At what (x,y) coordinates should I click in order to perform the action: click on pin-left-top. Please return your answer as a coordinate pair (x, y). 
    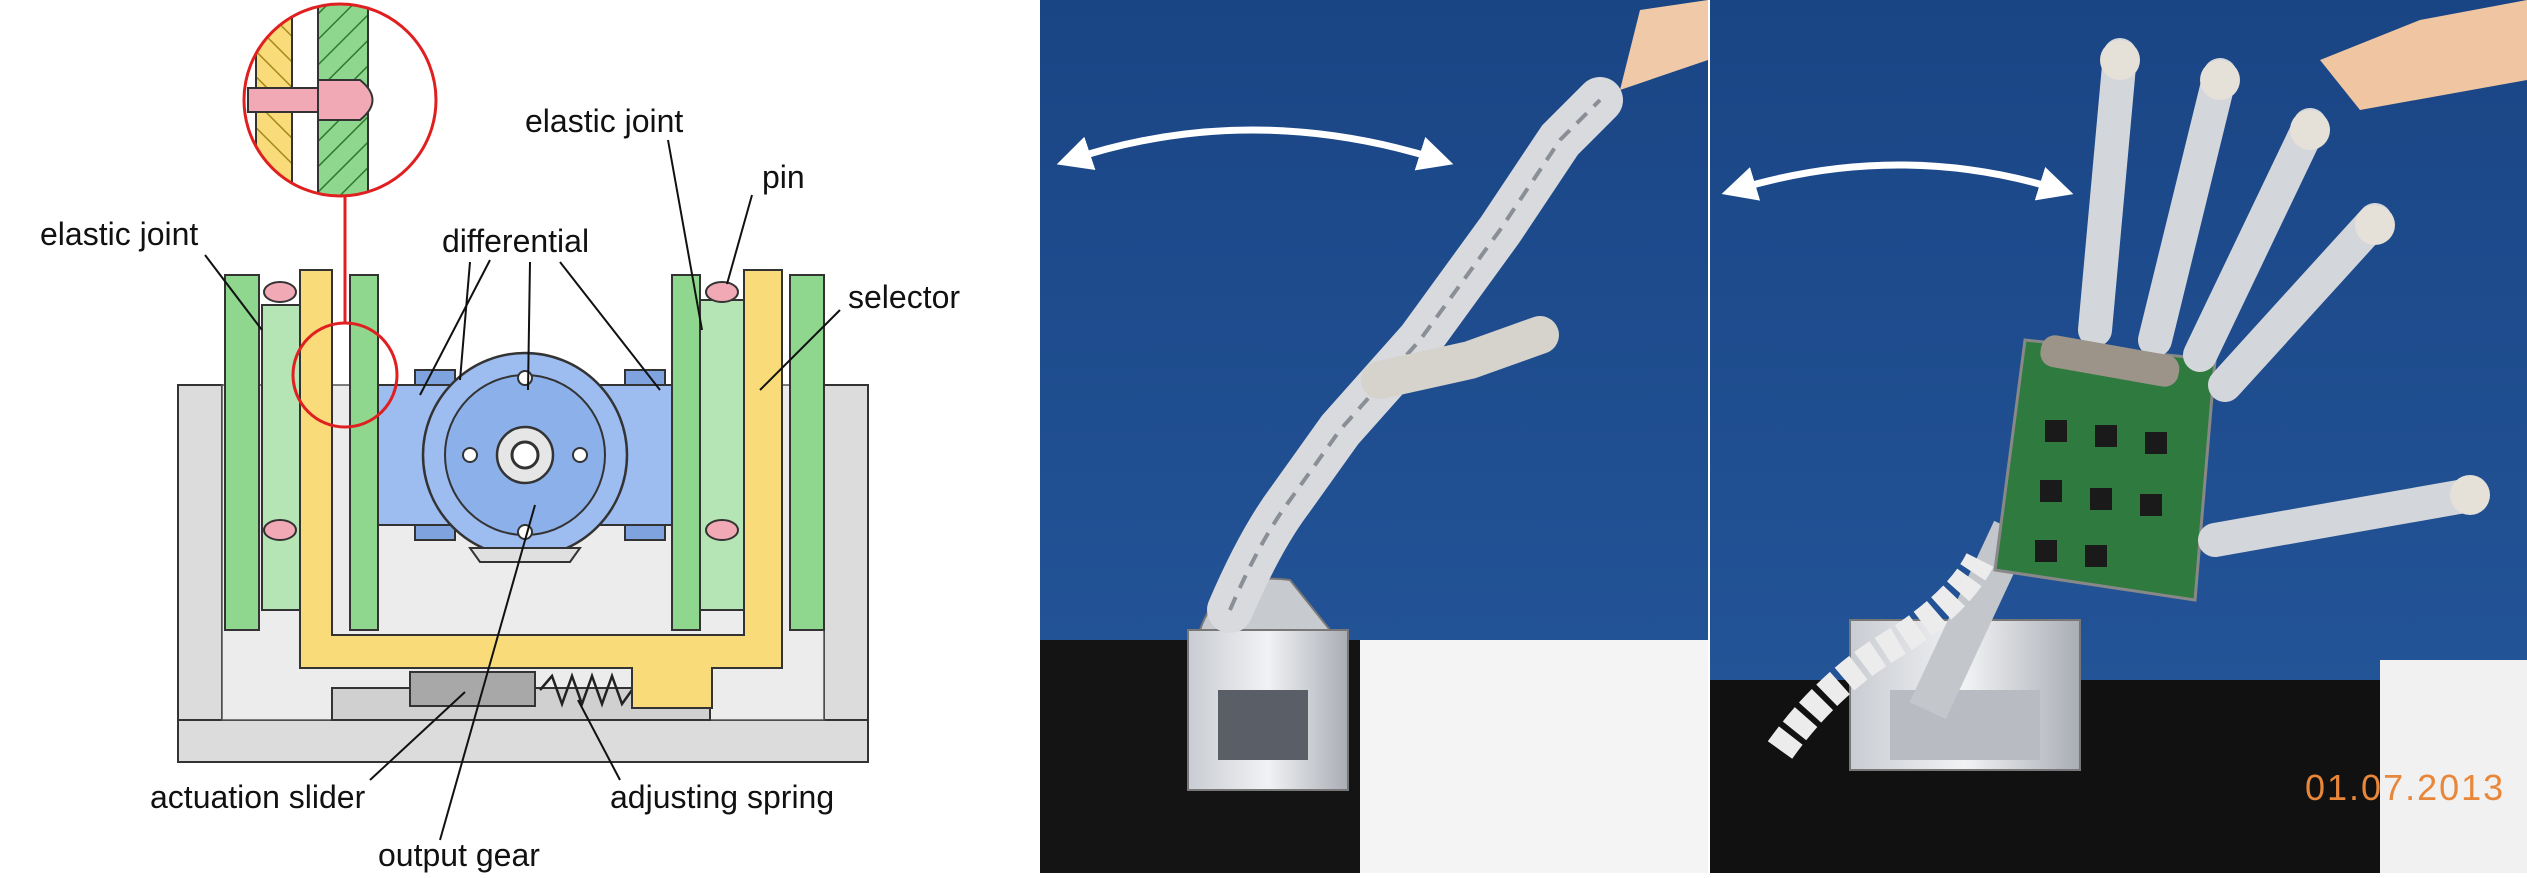
    Looking at the image, I should click on (280, 292).